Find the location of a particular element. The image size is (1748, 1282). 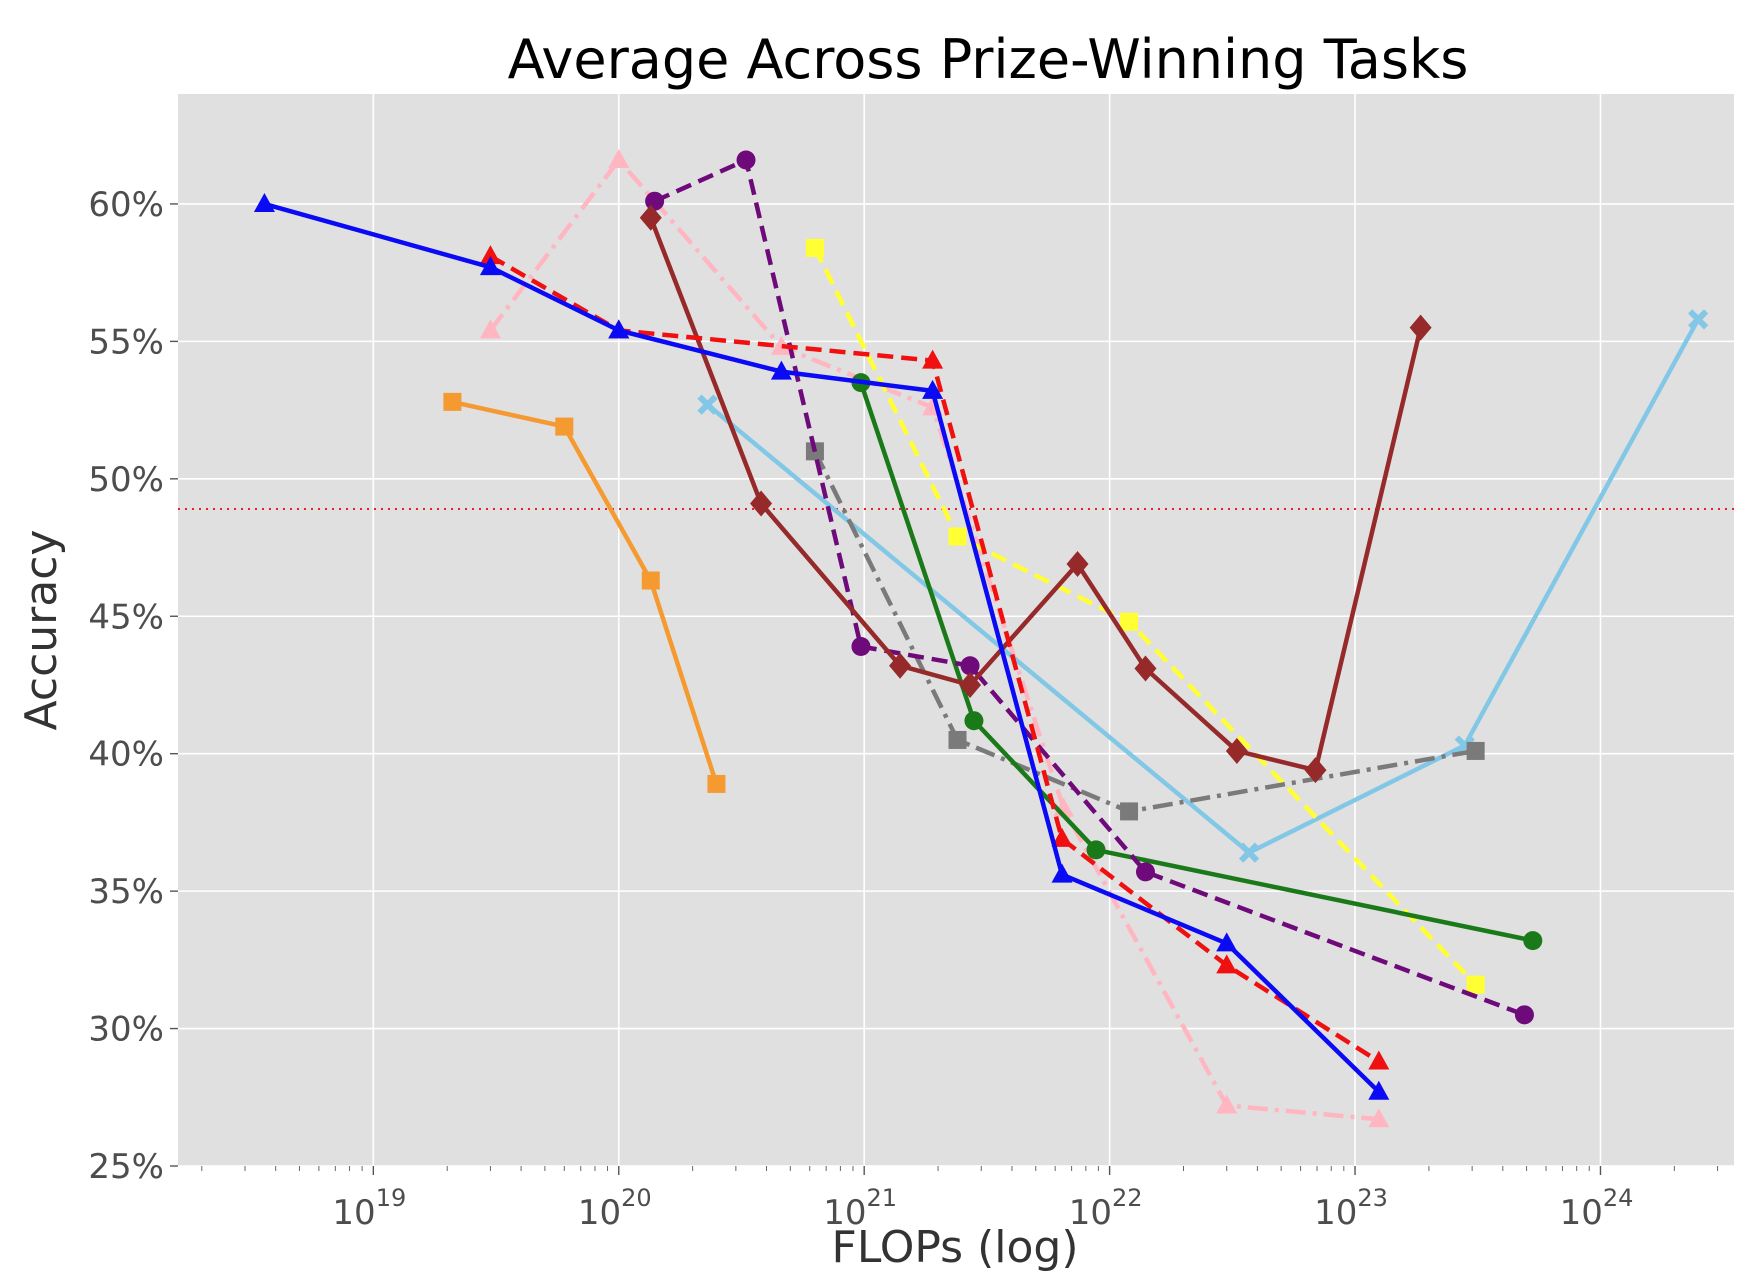

y-tick-label: 50% is located at coordinates (126, 480).